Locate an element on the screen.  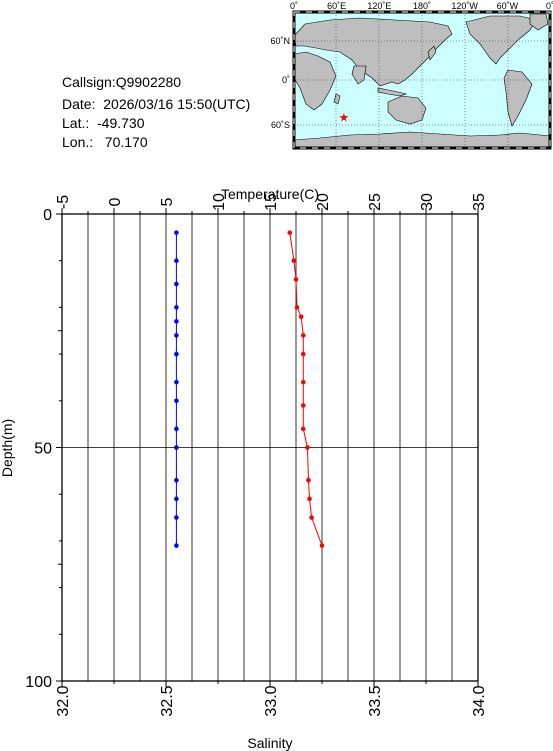
world-map: 0˚ 60˚E 120˚E 180˚ 120˚W 60˚W 0˚ 60˚N 0˚ 60˚S ★ is located at coordinates (411, 75).